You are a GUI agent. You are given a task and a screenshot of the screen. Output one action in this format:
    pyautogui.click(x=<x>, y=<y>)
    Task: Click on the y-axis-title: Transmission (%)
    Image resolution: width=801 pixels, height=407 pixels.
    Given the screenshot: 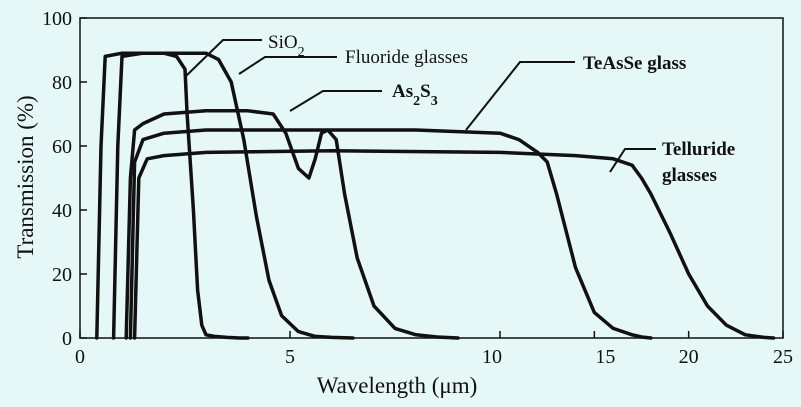 What is the action you would take?
    pyautogui.click(x=25, y=176)
    